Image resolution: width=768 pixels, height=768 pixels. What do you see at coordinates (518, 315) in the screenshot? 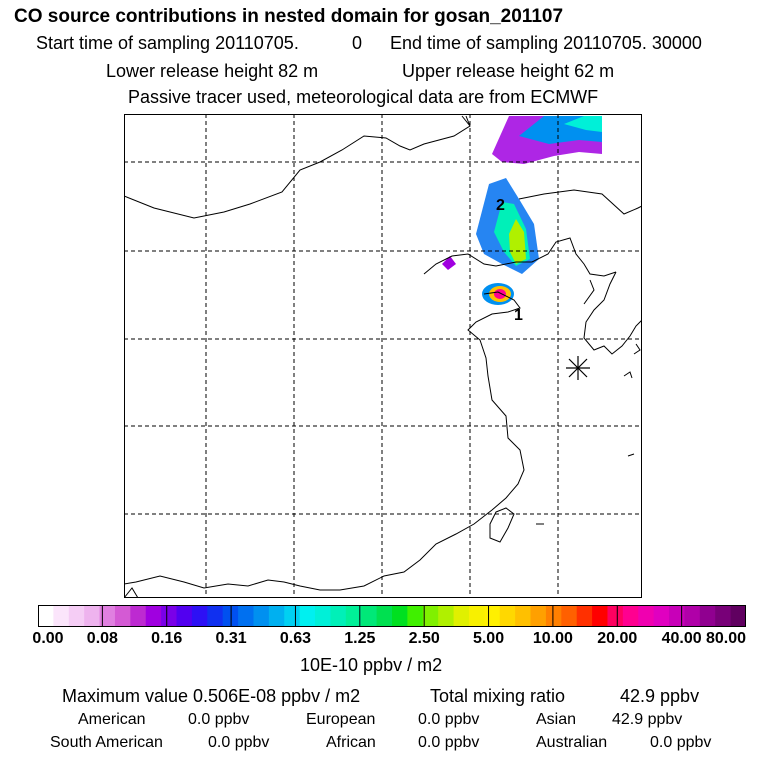
I see `source-label-1: 1` at bounding box center [518, 315].